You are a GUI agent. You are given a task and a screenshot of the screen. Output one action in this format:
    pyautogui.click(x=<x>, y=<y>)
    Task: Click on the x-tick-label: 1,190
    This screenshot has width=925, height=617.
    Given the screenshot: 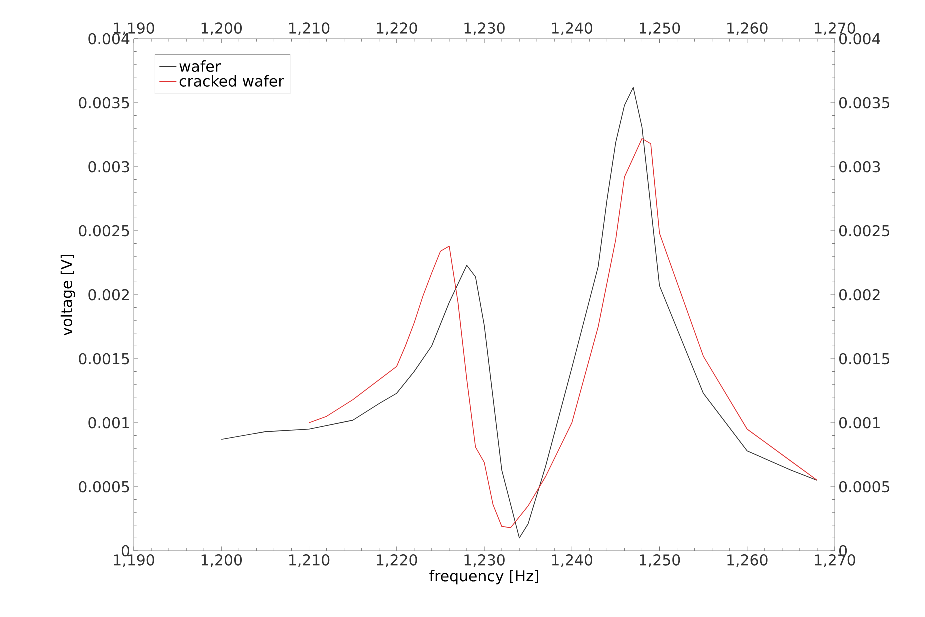 What is the action you would take?
    pyautogui.click(x=134, y=561)
    